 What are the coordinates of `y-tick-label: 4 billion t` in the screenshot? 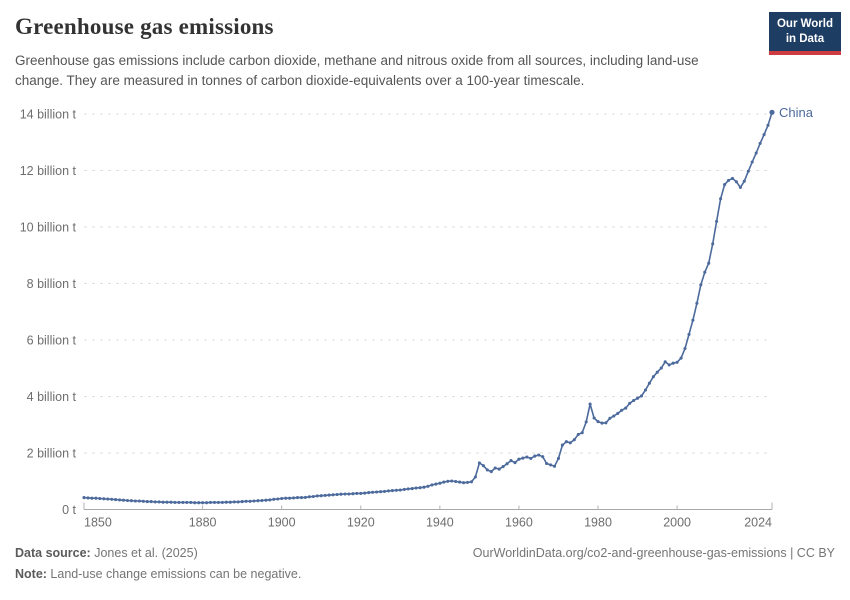 It's located at (52, 397).